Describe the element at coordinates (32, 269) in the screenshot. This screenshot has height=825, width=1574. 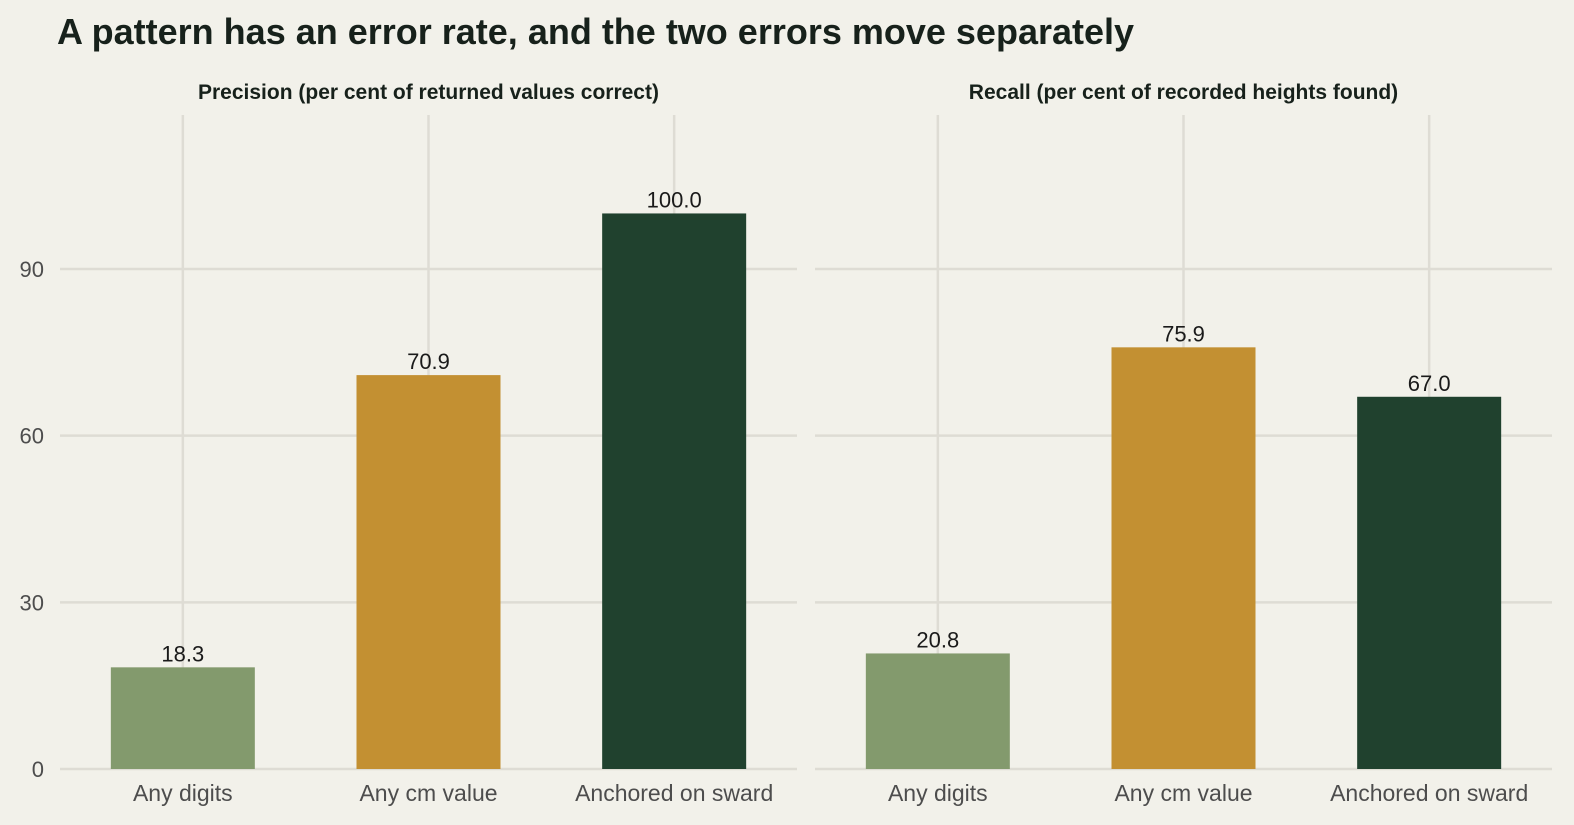
I see `y-tick-label: 90` at that location.